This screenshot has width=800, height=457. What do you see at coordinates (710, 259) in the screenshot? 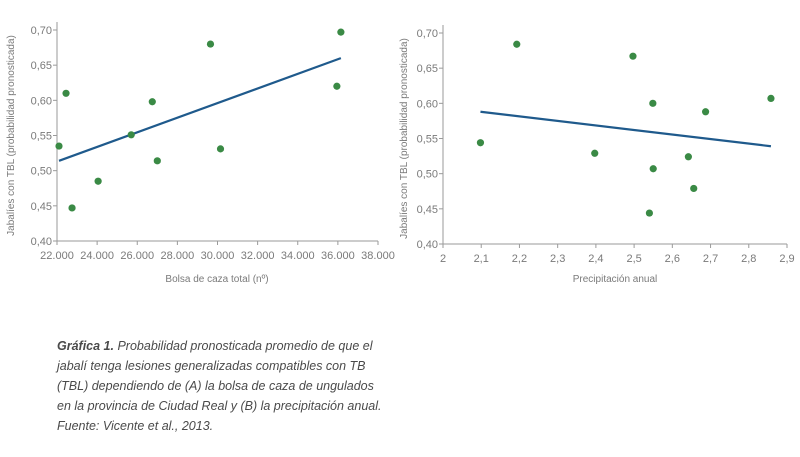
I see `x-tick-label: 2,7` at bounding box center [710, 259].